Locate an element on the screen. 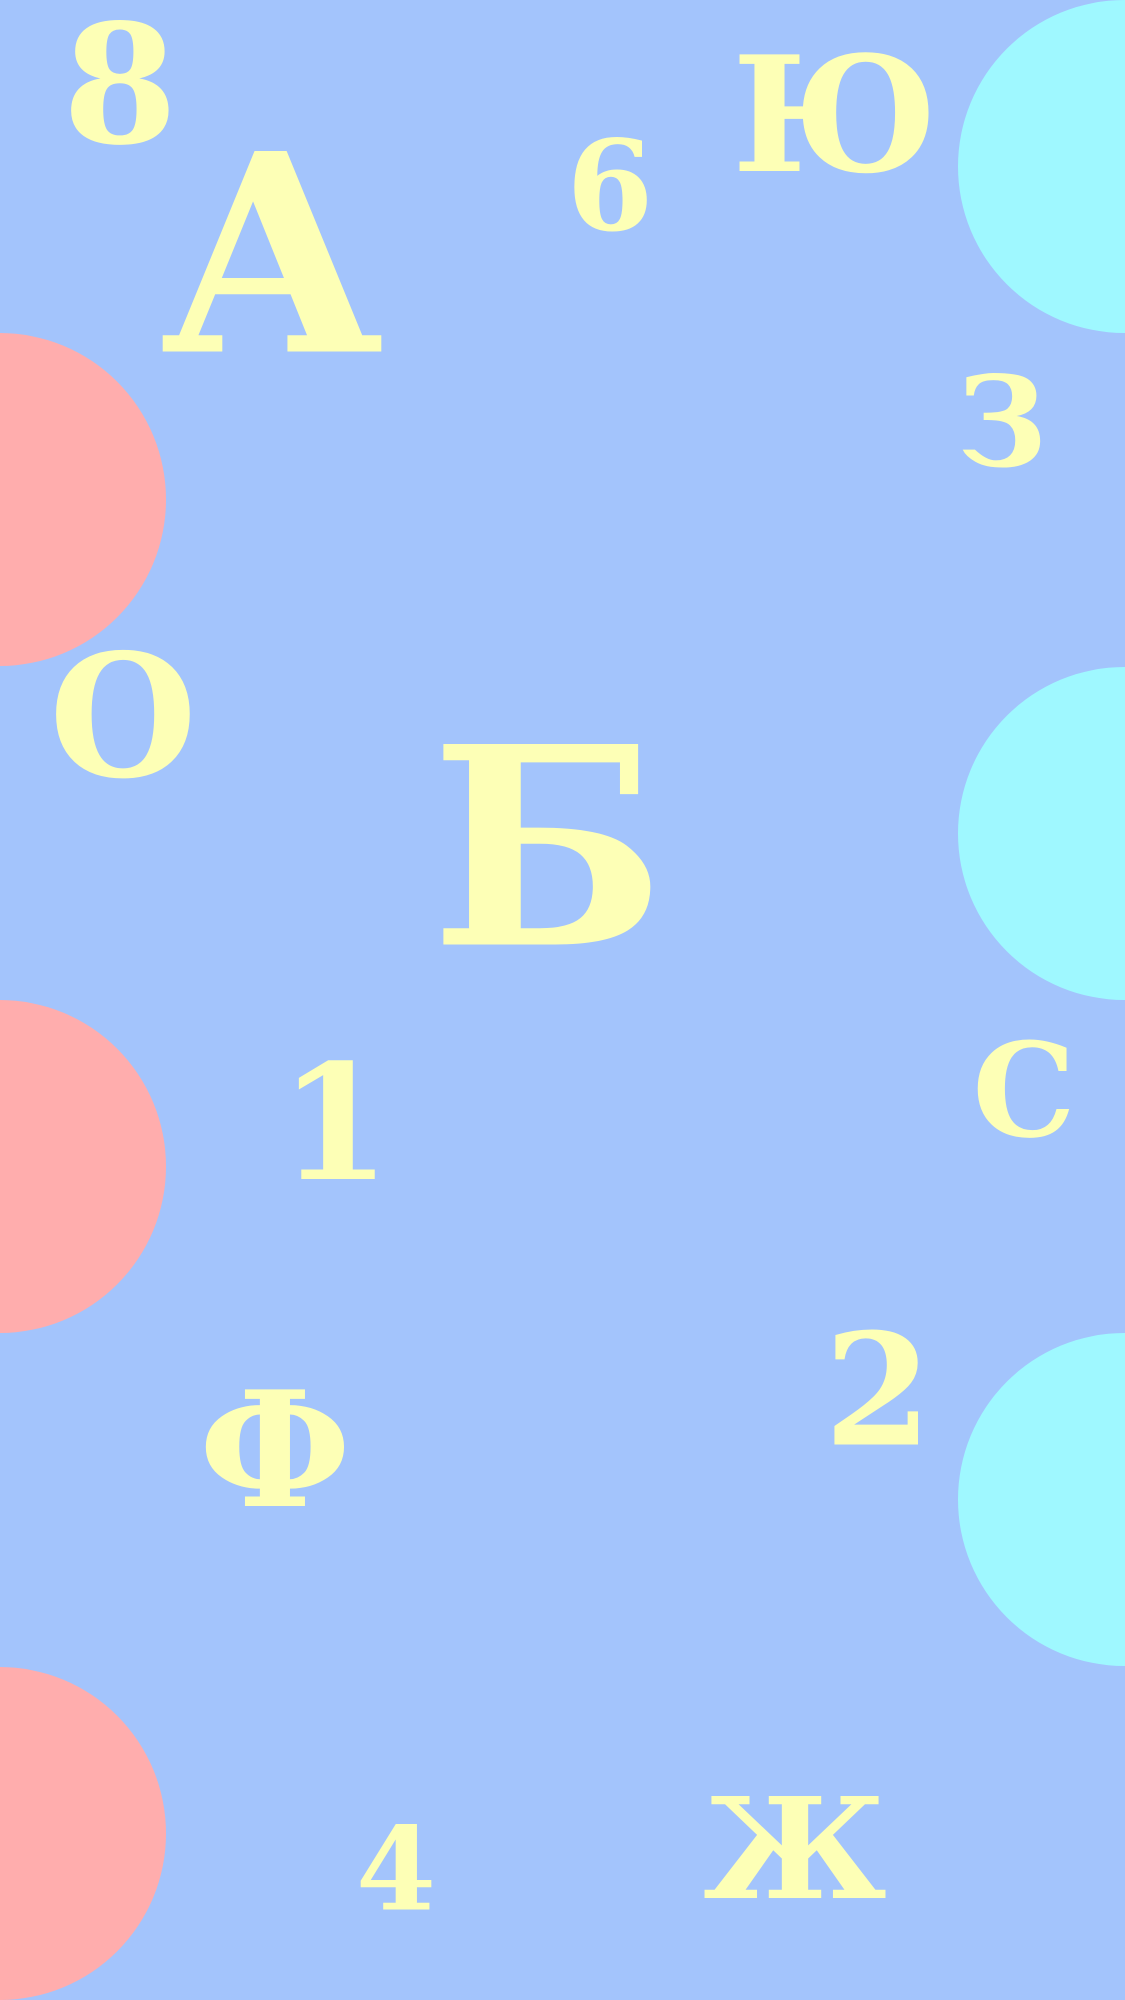 The width and height of the screenshot is (1125, 2000). glyph-tile-ze: З is located at coordinates (1002, 422).